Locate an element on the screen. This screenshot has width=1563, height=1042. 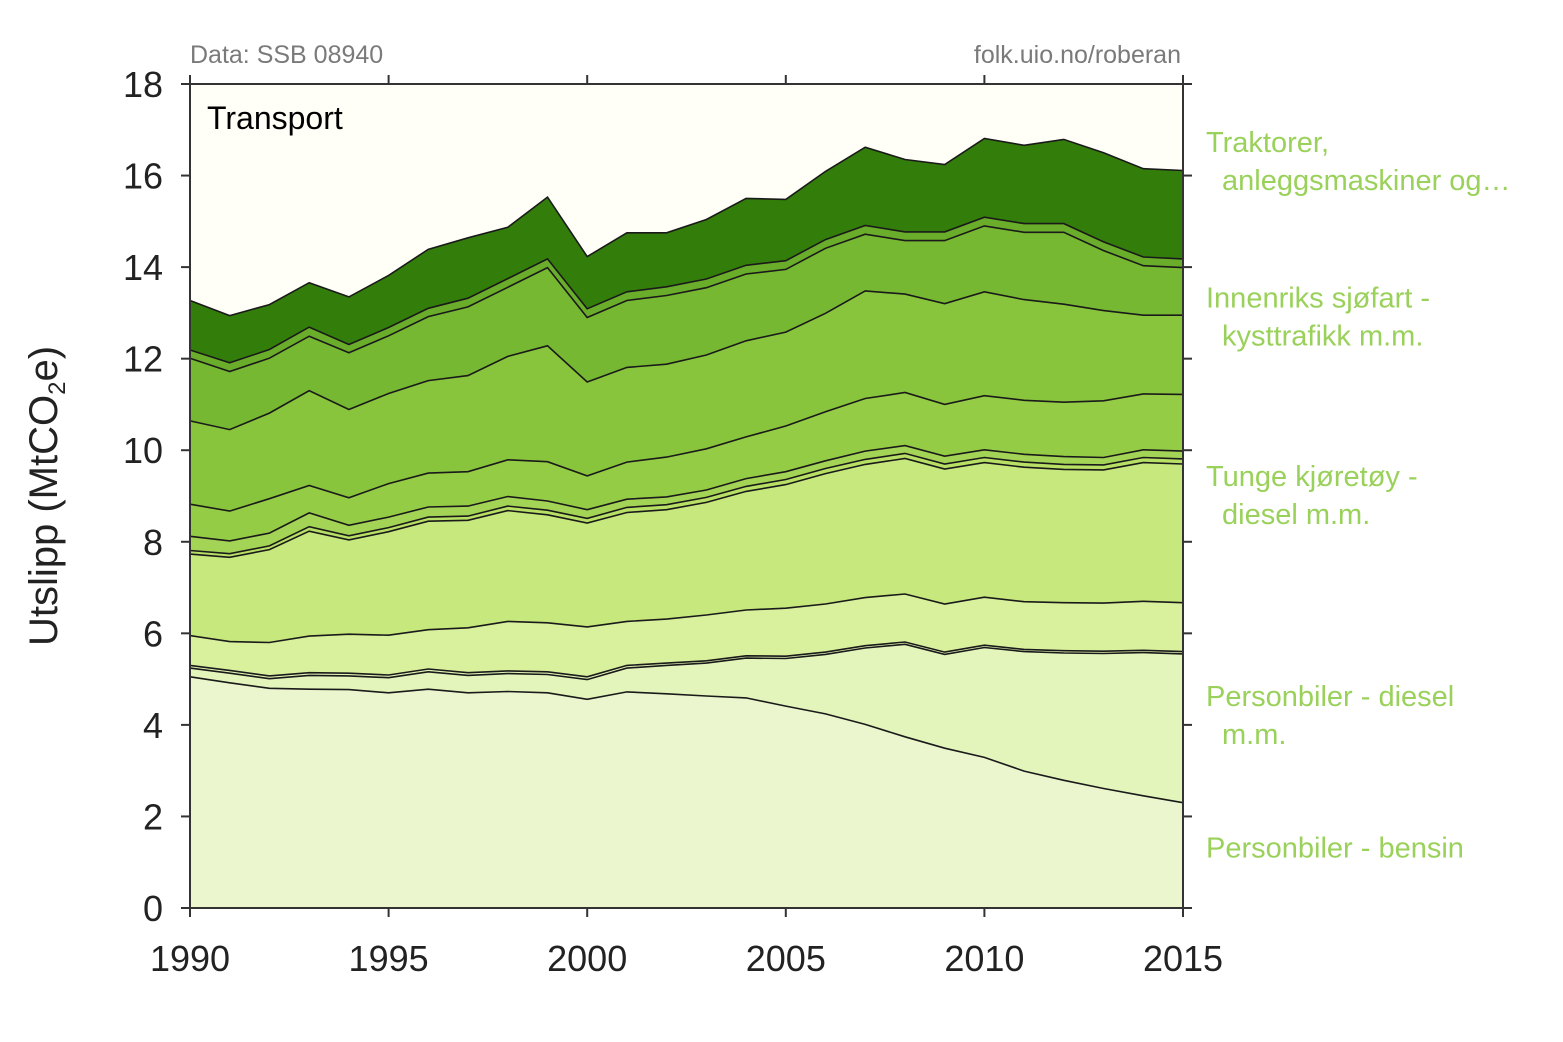
series-label-line: m.m. is located at coordinates (1254, 735).